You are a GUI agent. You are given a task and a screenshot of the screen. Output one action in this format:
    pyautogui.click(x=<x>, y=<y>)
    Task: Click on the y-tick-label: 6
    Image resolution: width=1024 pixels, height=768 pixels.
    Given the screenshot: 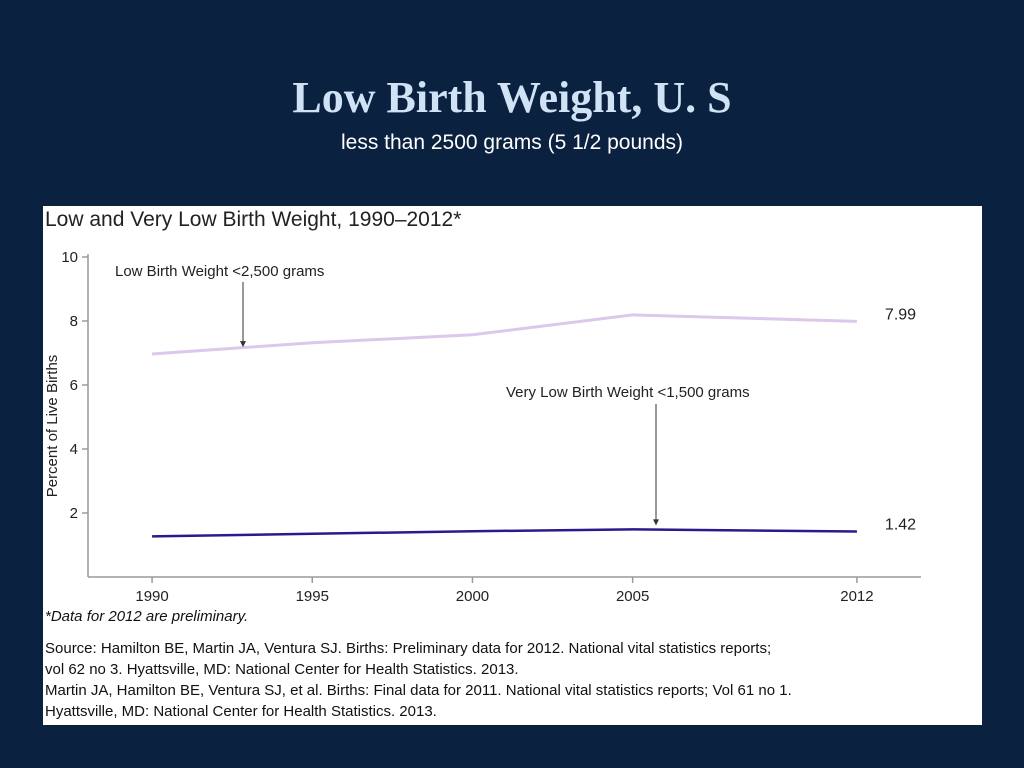 What is the action you would take?
    pyautogui.click(x=74, y=385)
    